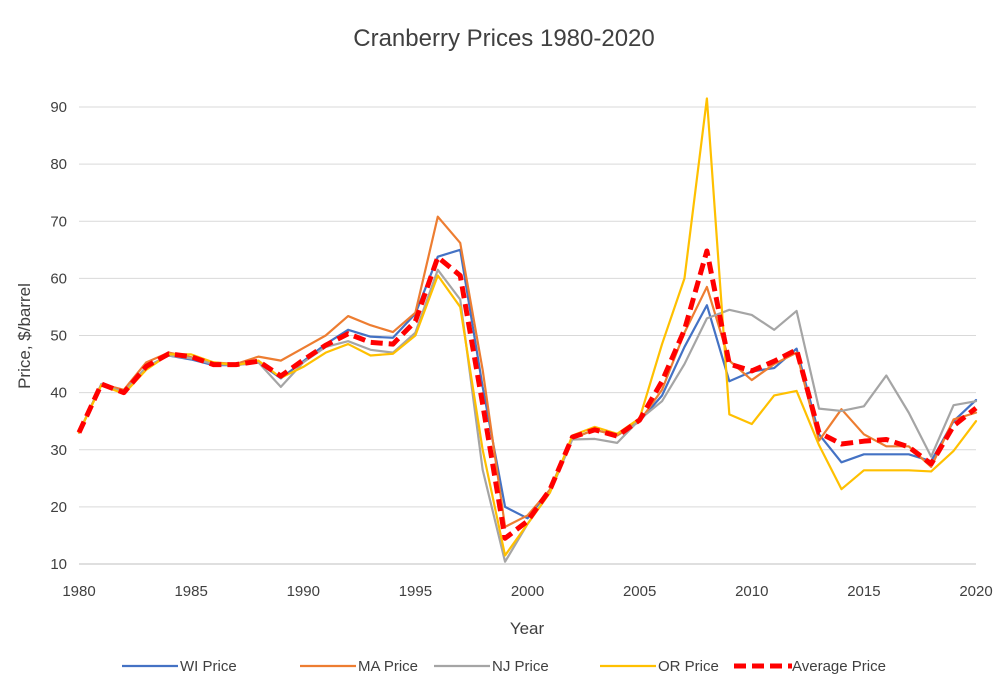  What do you see at coordinates (839, 666) in the screenshot?
I see `legend-label: Average Price` at bounding box center [839, 666].